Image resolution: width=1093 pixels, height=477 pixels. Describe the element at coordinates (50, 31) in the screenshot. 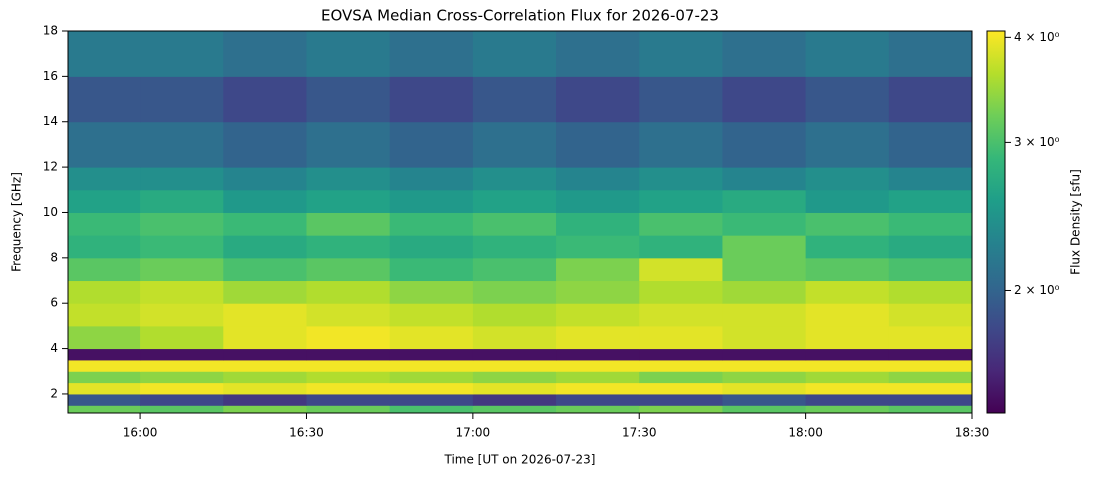

I see `y-tick-label: 18` at that location.